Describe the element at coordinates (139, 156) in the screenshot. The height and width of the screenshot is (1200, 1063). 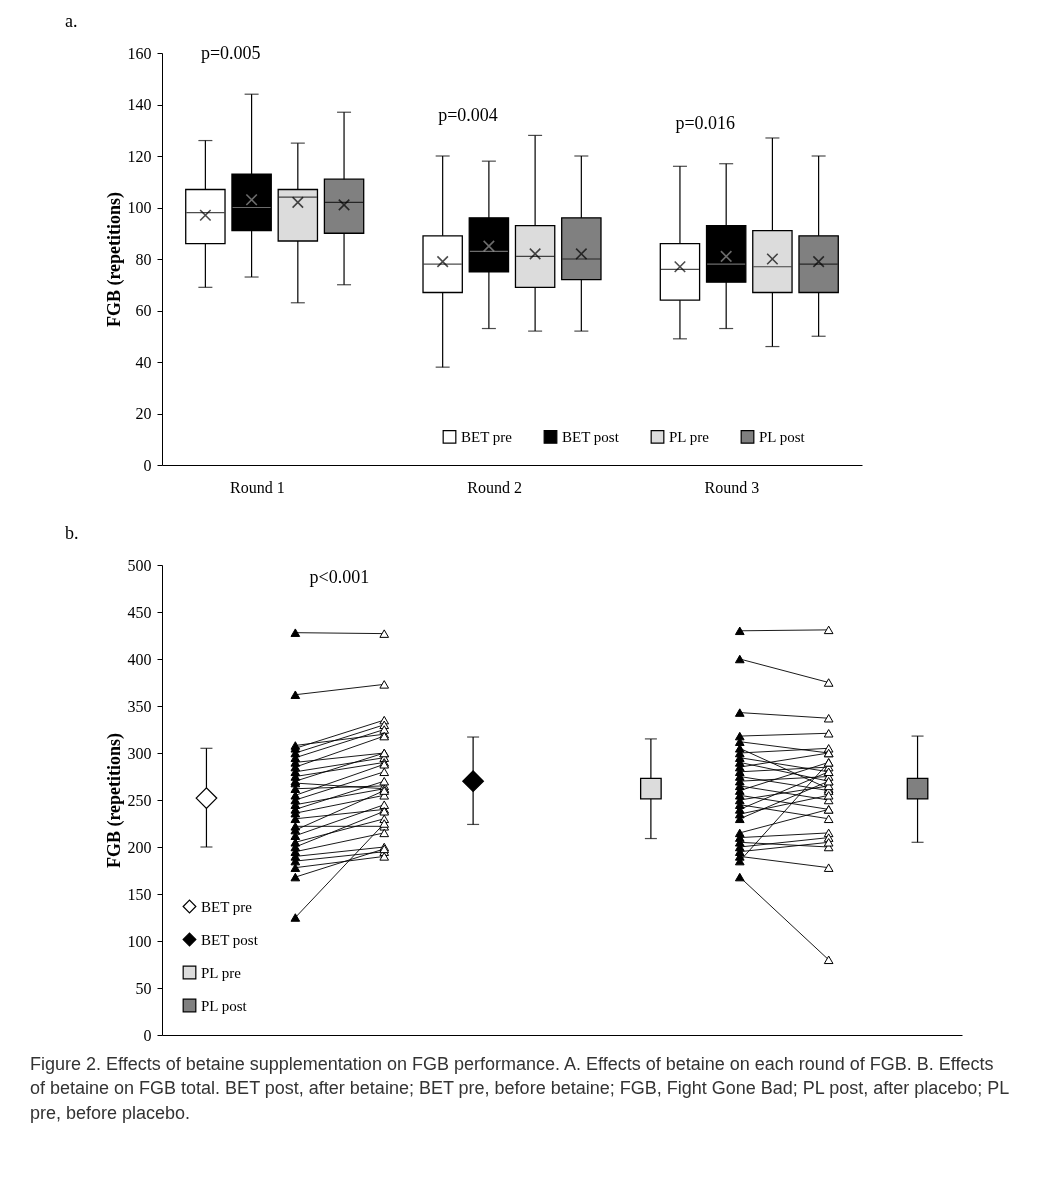
I see `y-tick-label: 120` at that location.